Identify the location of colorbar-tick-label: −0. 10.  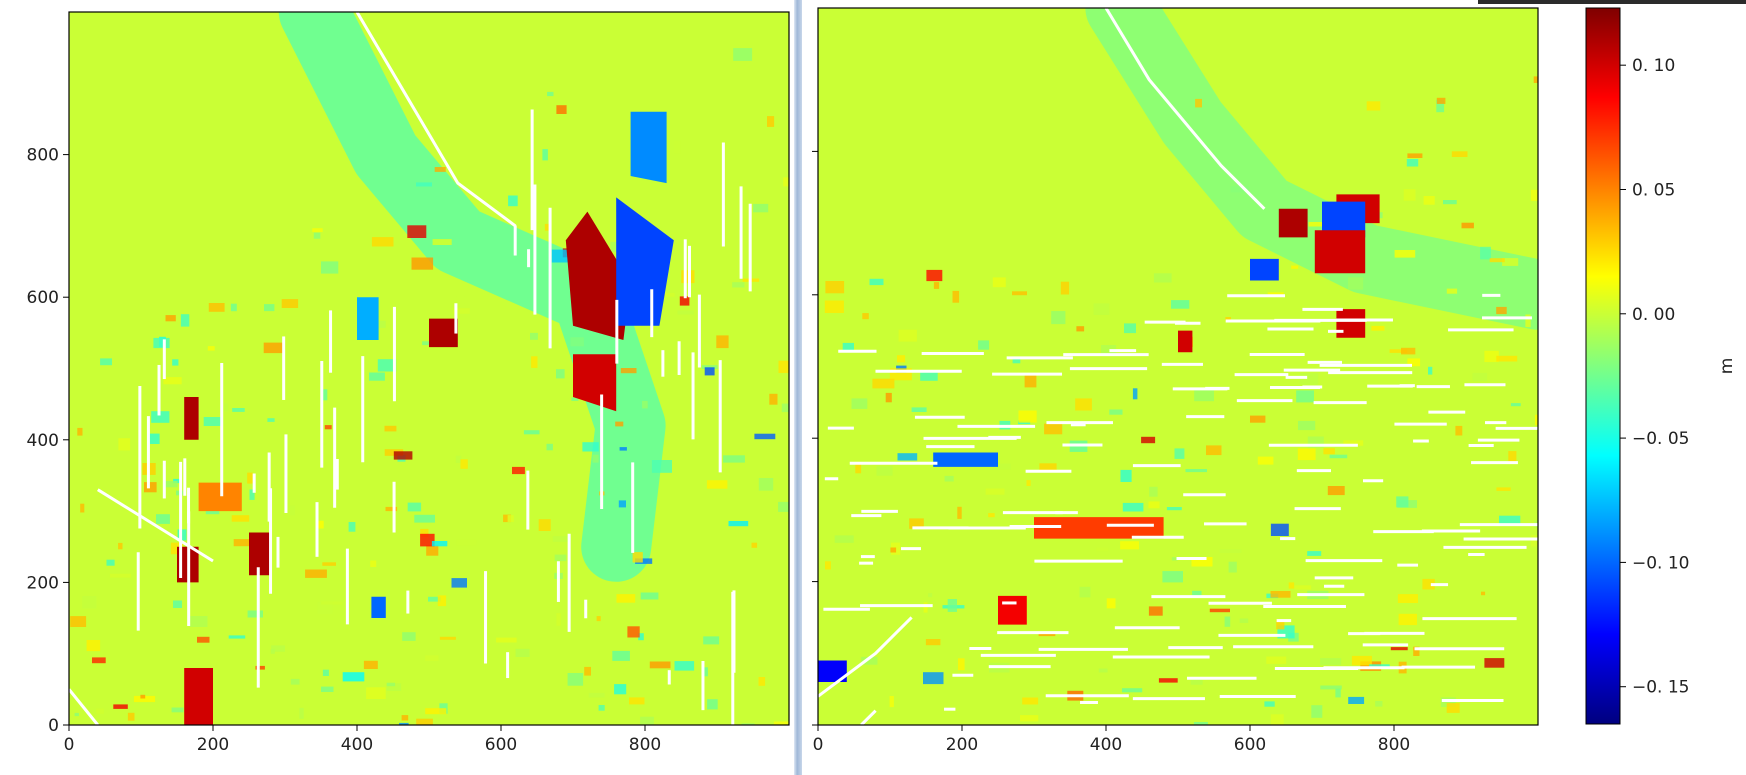
(1661, 563).